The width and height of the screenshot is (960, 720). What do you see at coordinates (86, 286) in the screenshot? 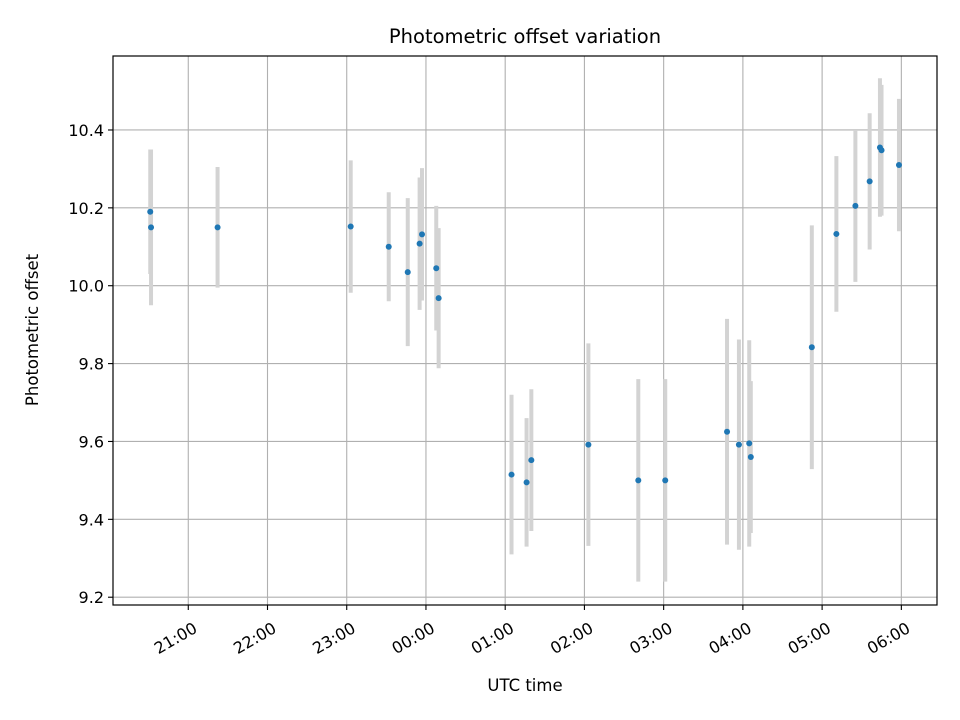
I see `y-tick-label: 10.0` at bounding box center [86, 286].